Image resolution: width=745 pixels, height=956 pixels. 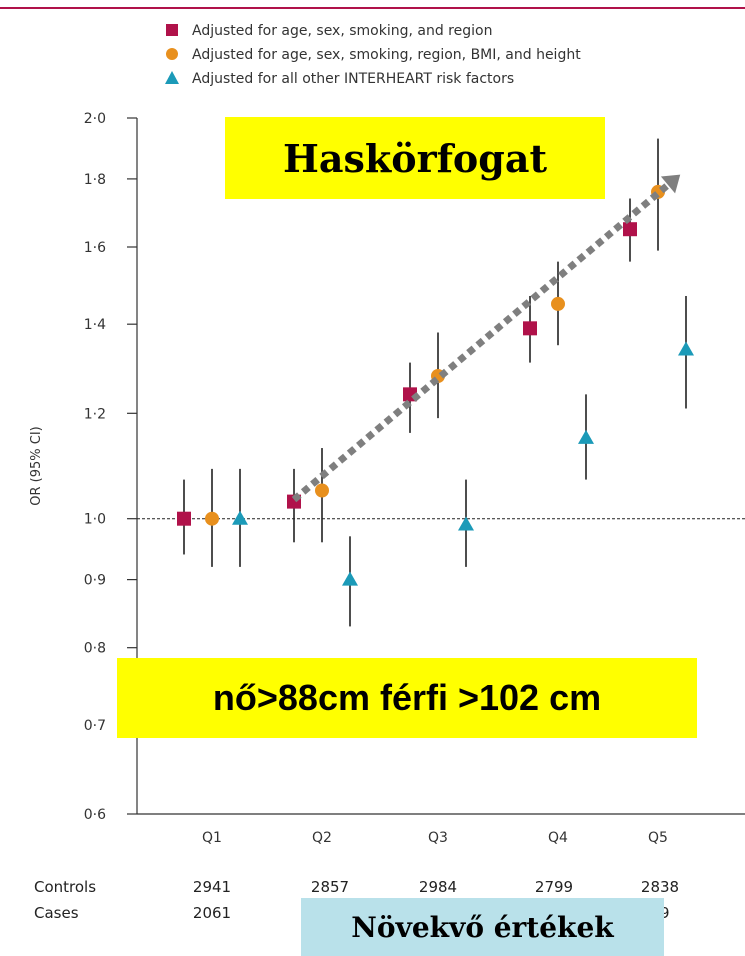 I want to click on table-cell: 2061, so click(x=212, y=913).